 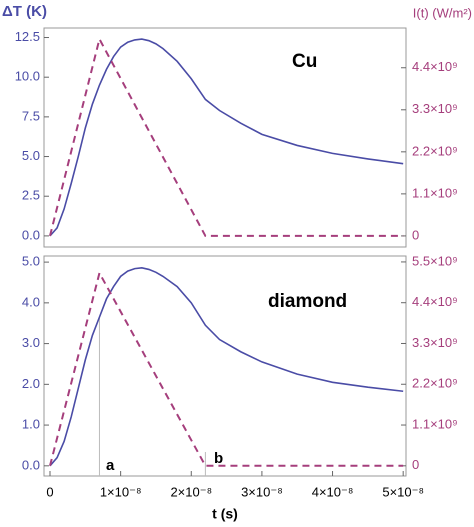 What do you see at coordinates (110, 465) in the screenshot?
I see `annotation: a` at bounding box center [110, 465].